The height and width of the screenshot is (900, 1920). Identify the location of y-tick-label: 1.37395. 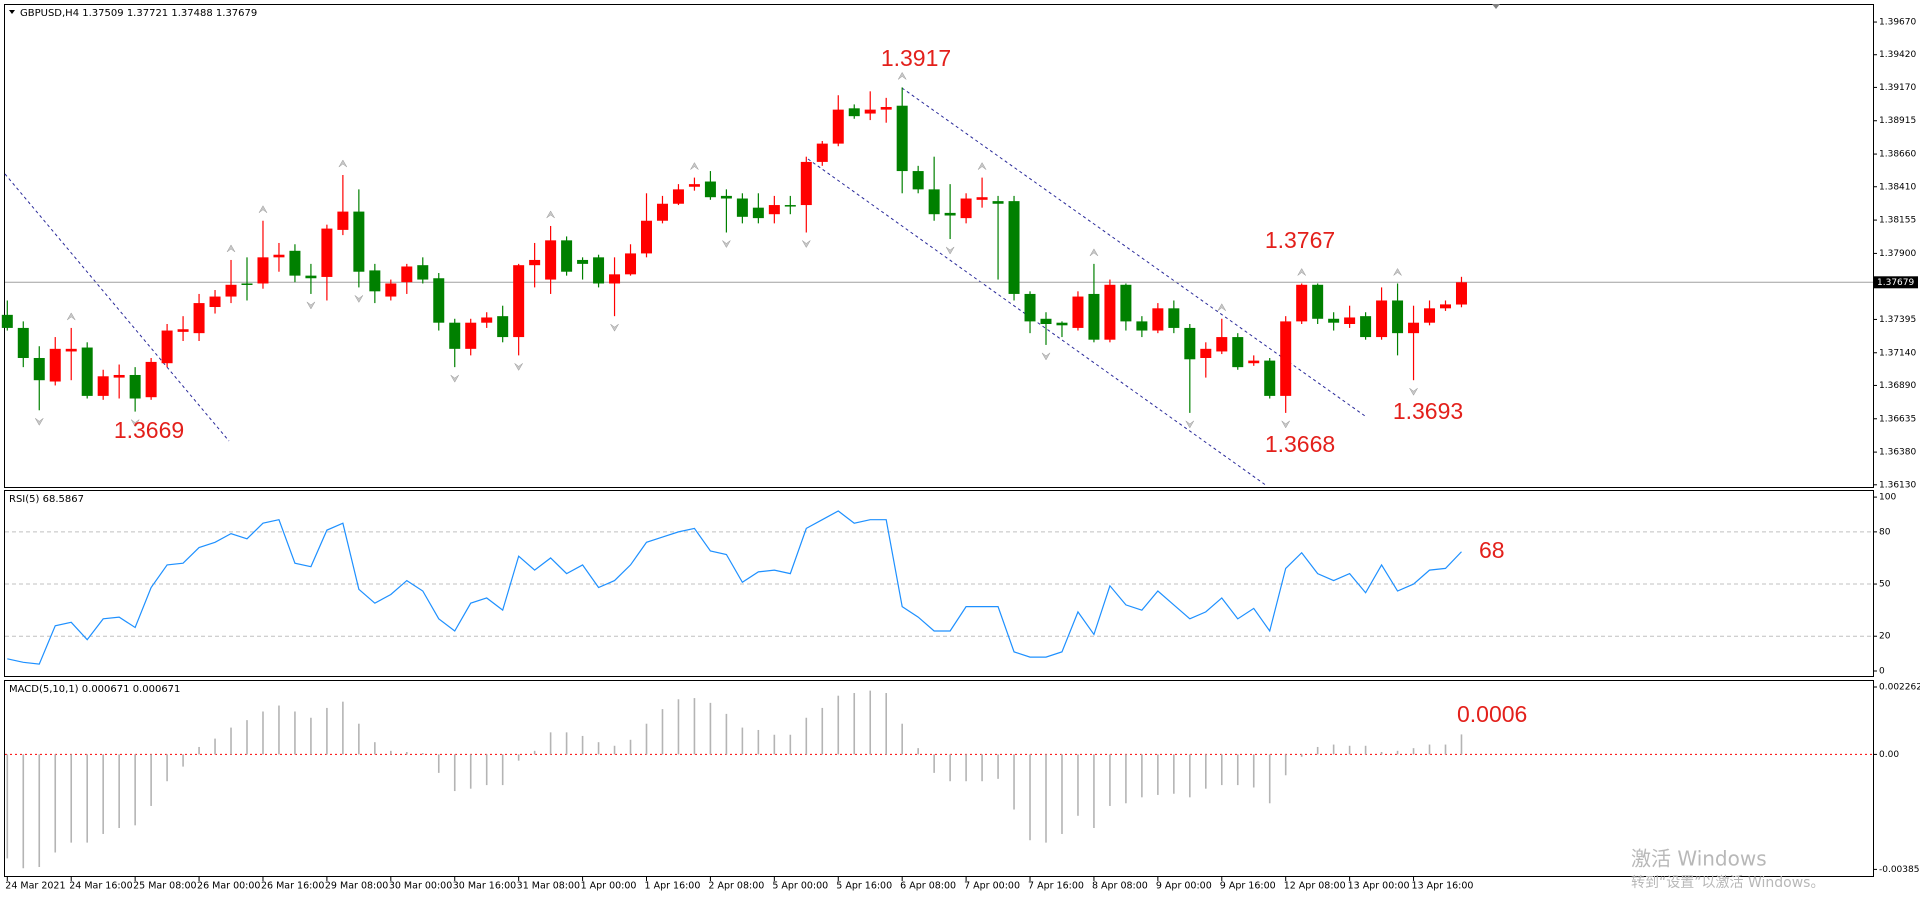
(1897, 320).